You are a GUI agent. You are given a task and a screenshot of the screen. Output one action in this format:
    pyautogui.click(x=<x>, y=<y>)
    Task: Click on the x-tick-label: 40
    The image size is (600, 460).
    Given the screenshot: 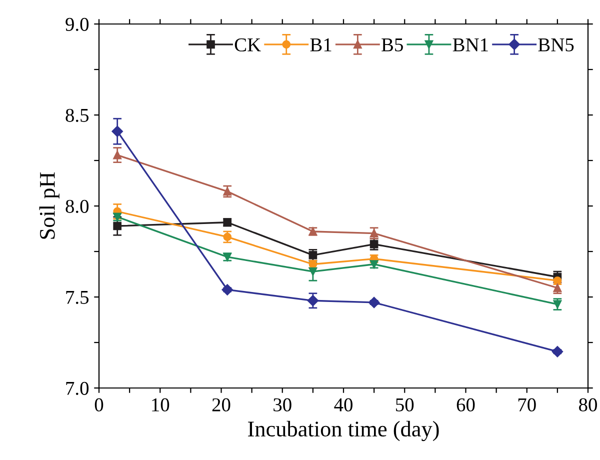 What is the action you would take?
    pyautogui.click(x=343, y=405)
    